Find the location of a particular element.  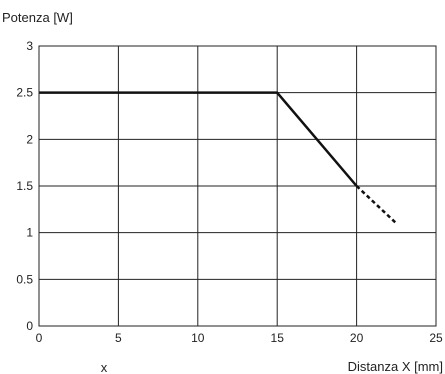

y-tick-label: 1 is located at coordinates (29, 233).